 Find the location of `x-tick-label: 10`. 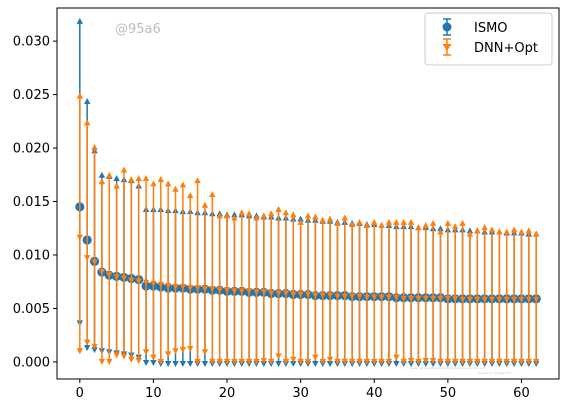

x-tick-label: 10 is located at coordinates (153, 393).